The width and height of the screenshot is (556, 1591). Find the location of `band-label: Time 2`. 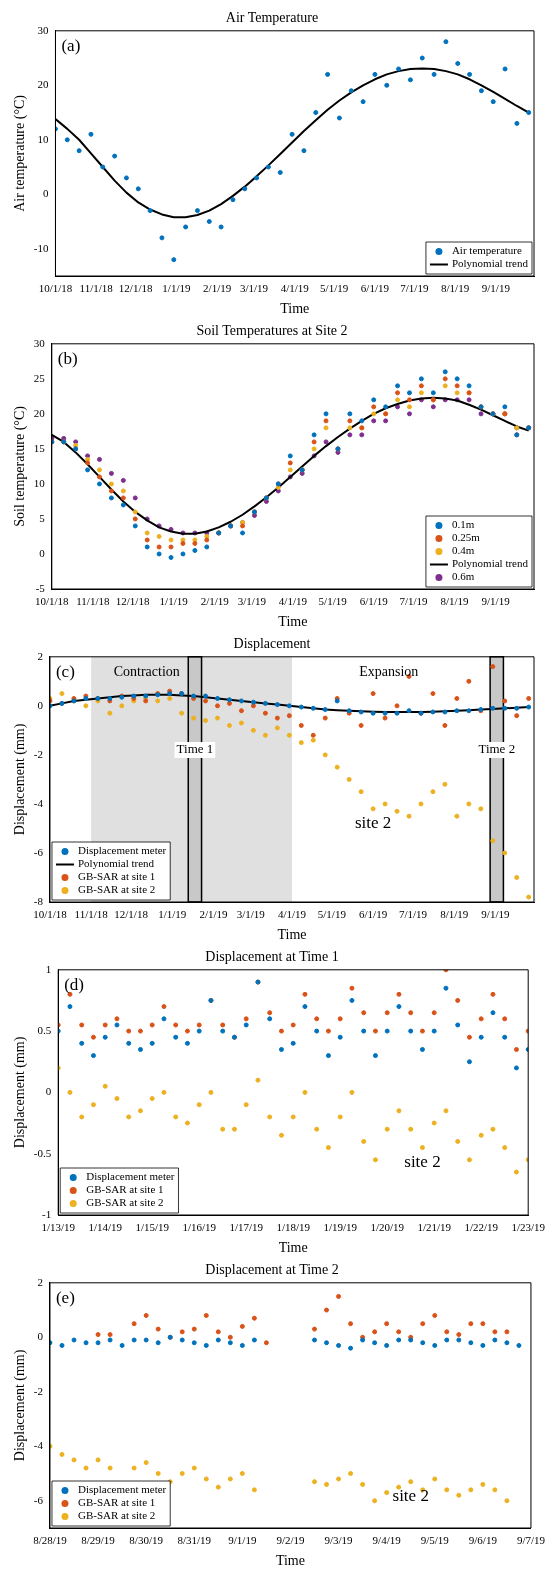

band-label: Time 2 is located at coordinates (497, 749).